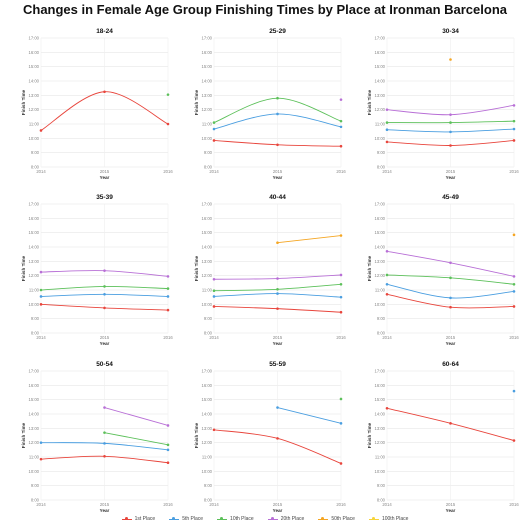  What do you see at coordinates (138, 519) in the screenshot?
I see `legend-item: 1st Place` at bounding box center [138, 519].